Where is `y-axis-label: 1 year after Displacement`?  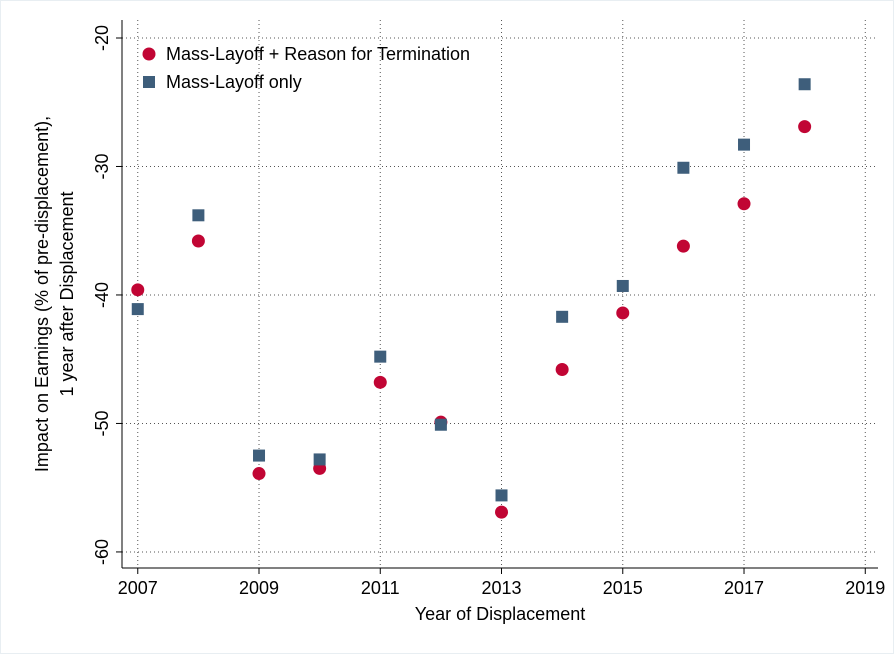
y-axis-label: 1 year after Displacement is located at coordinates (67, 293).